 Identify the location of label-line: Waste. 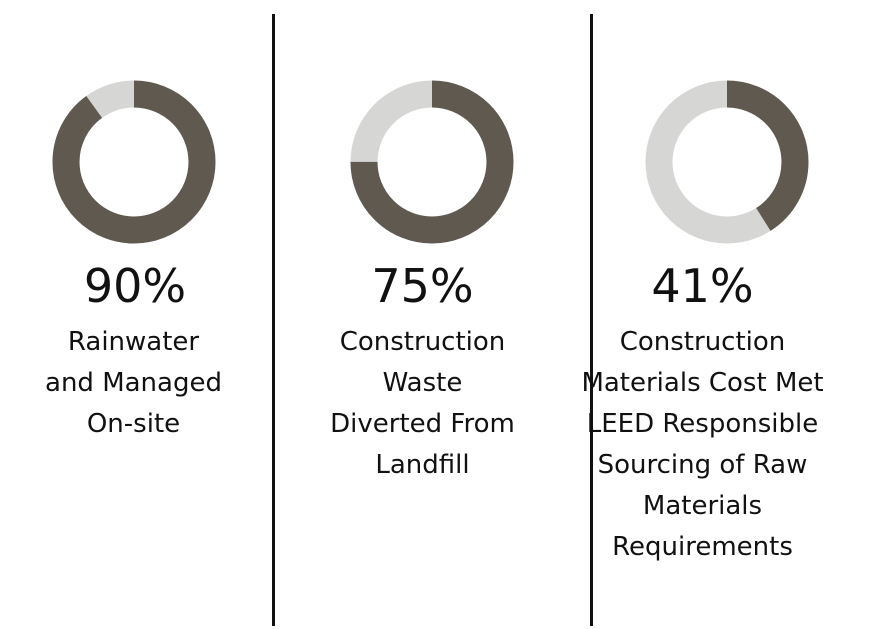
(422, 383).